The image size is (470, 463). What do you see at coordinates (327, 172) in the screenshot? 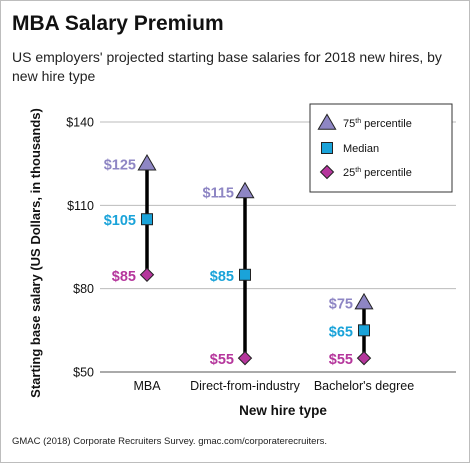
I see `legend-diamond-icon` at bounding box center [327, 172].